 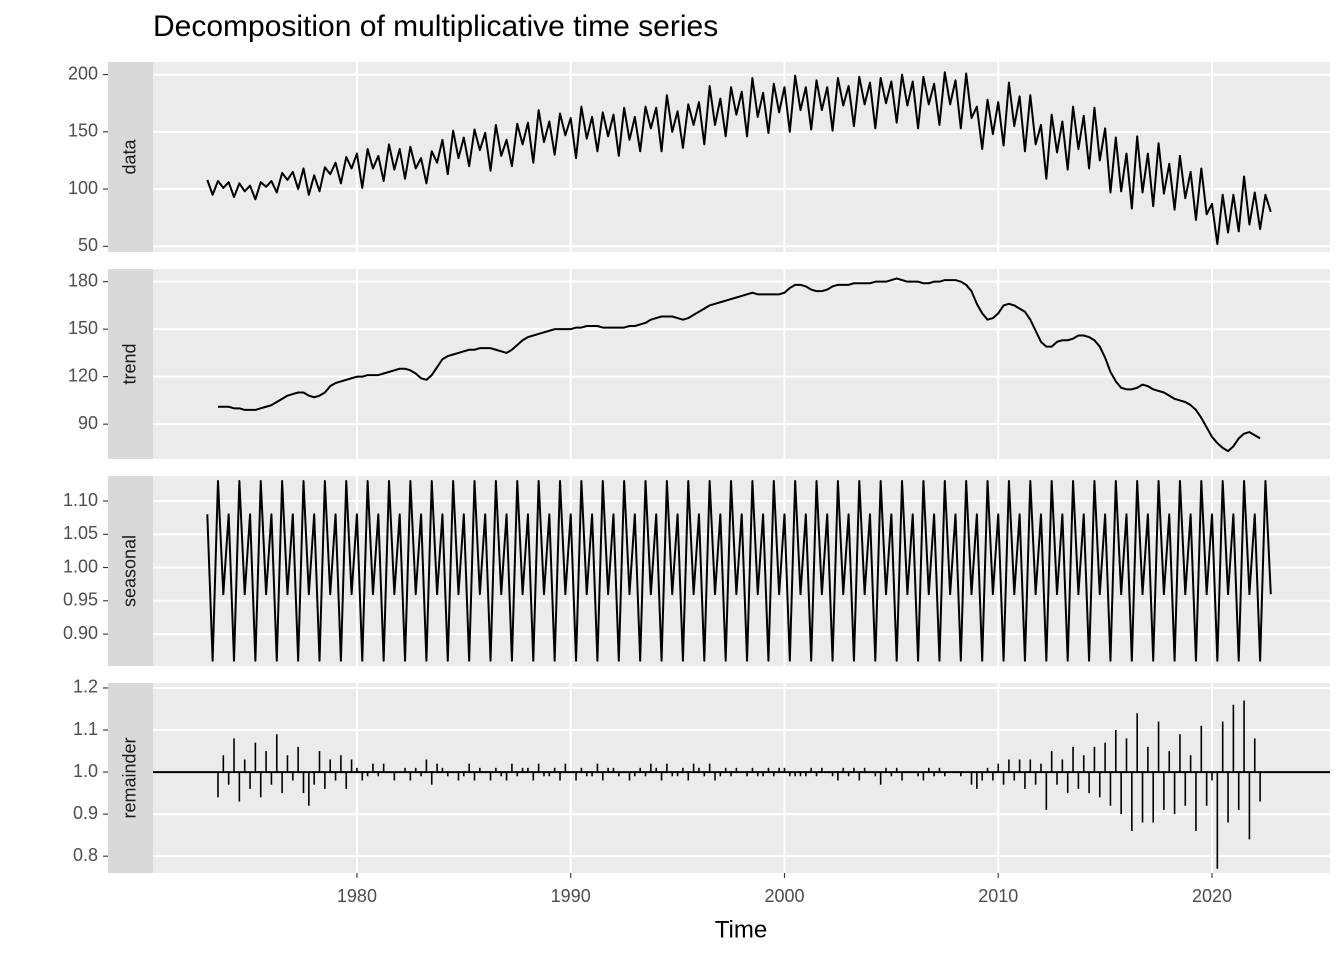 I want to click on x-tick-label: 2020, so click(x=1212, y=896).